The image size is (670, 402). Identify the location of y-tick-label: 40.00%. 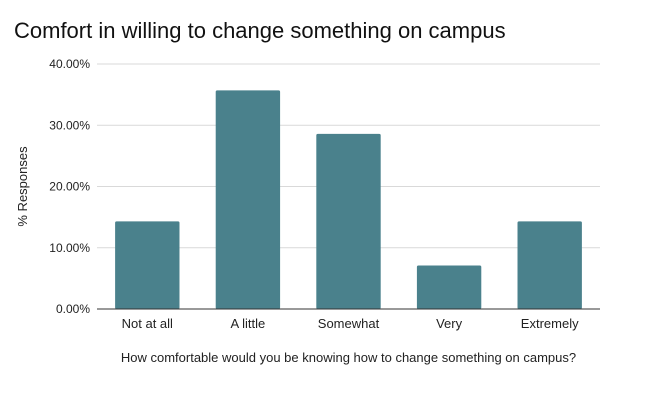
(69, 64).